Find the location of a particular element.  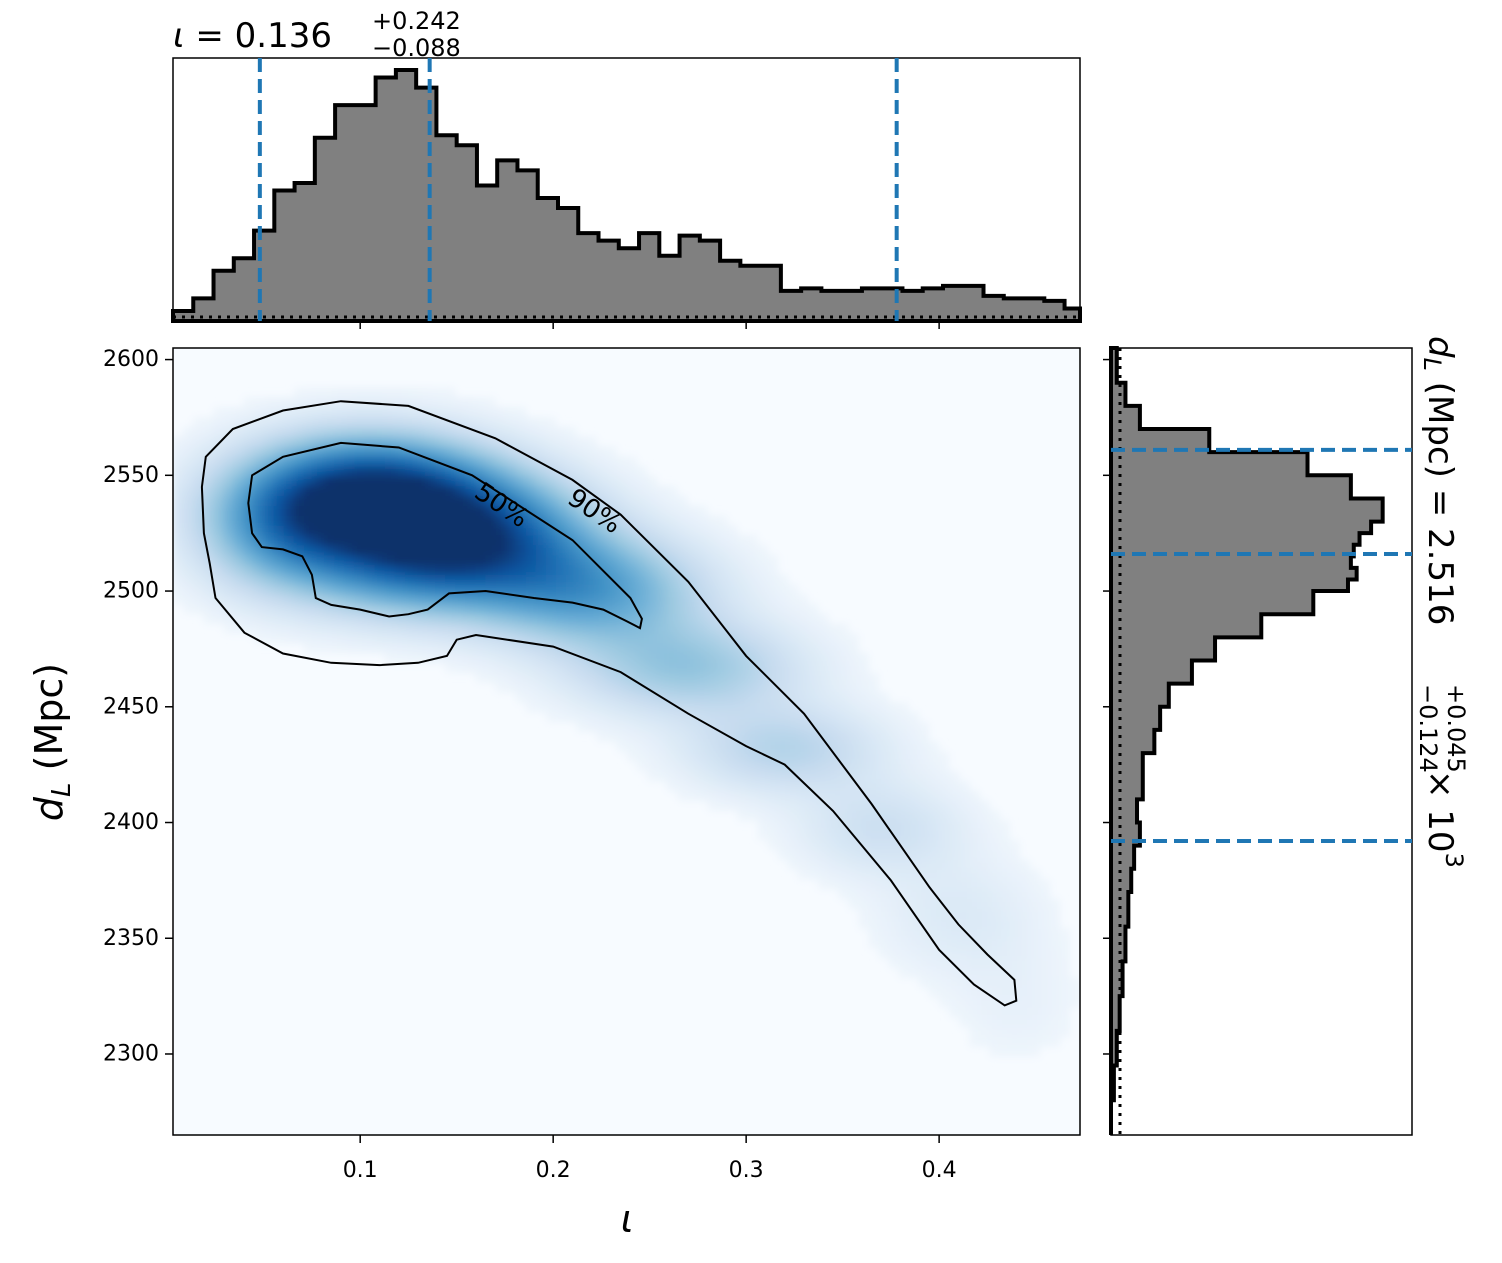

right-title-scale: × 10 is located at coordinates (1440, 811).